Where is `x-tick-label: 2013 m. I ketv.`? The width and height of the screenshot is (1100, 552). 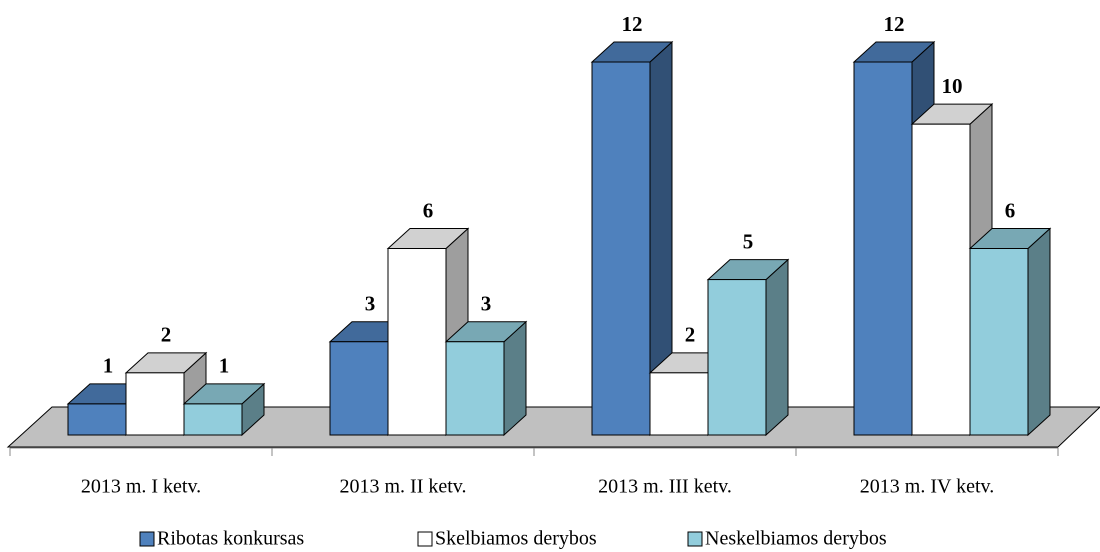 x-tick-label: 2013 m. I ketv. is located at coordinates (141, 487).